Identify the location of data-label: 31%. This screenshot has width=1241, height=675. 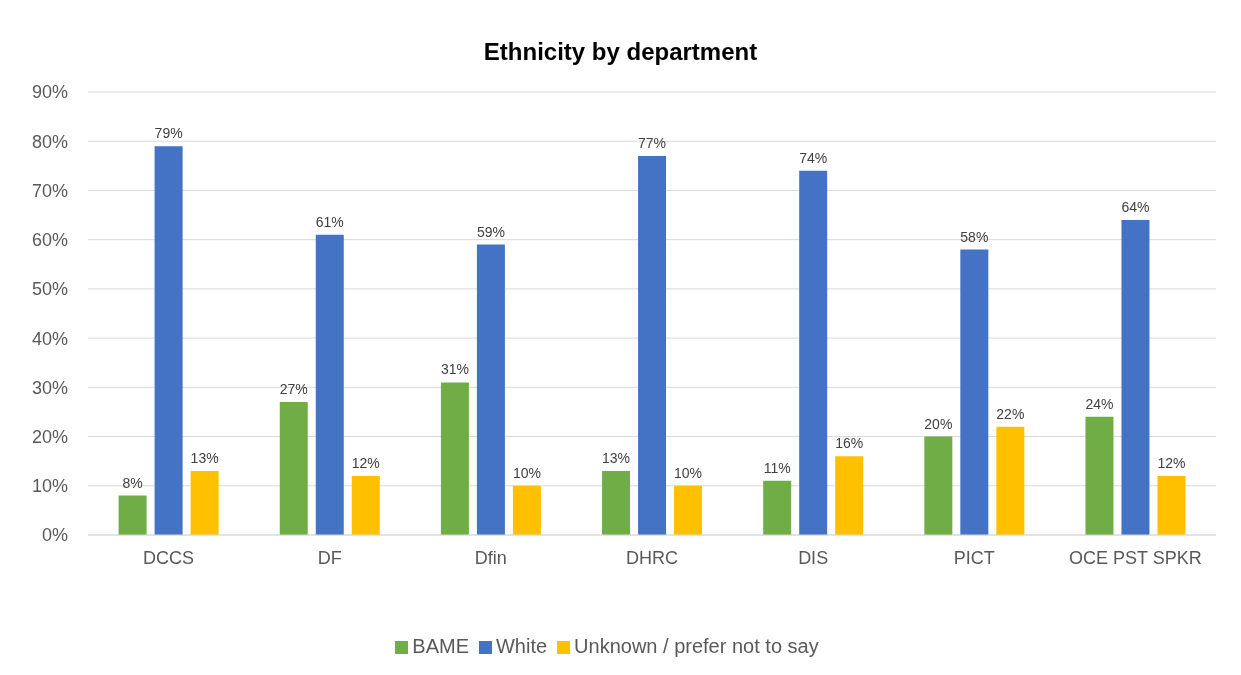
(454, 369).